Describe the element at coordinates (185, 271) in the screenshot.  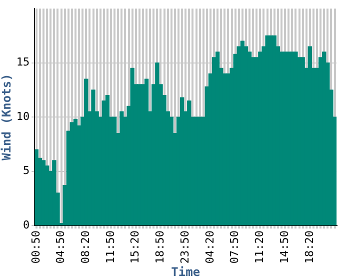
I see `x-axis-title: Time` at that location.